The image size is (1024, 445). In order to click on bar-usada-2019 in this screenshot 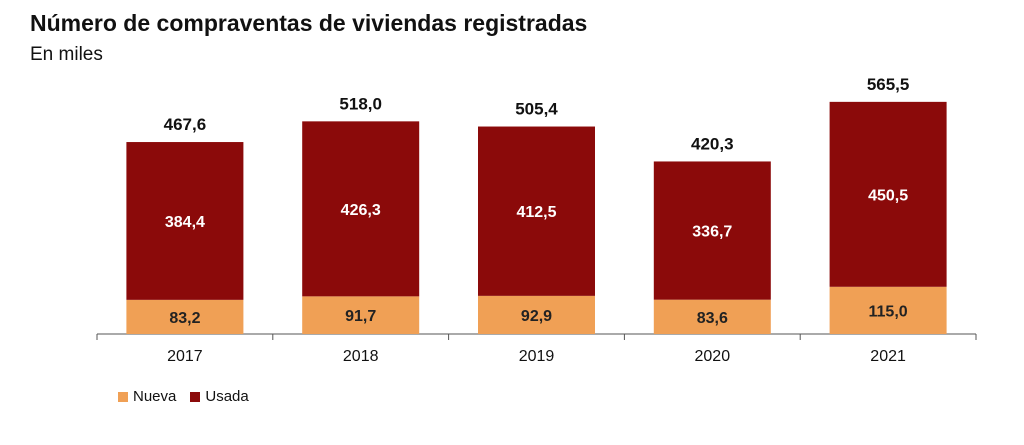, I will do `click(536, 211)`.